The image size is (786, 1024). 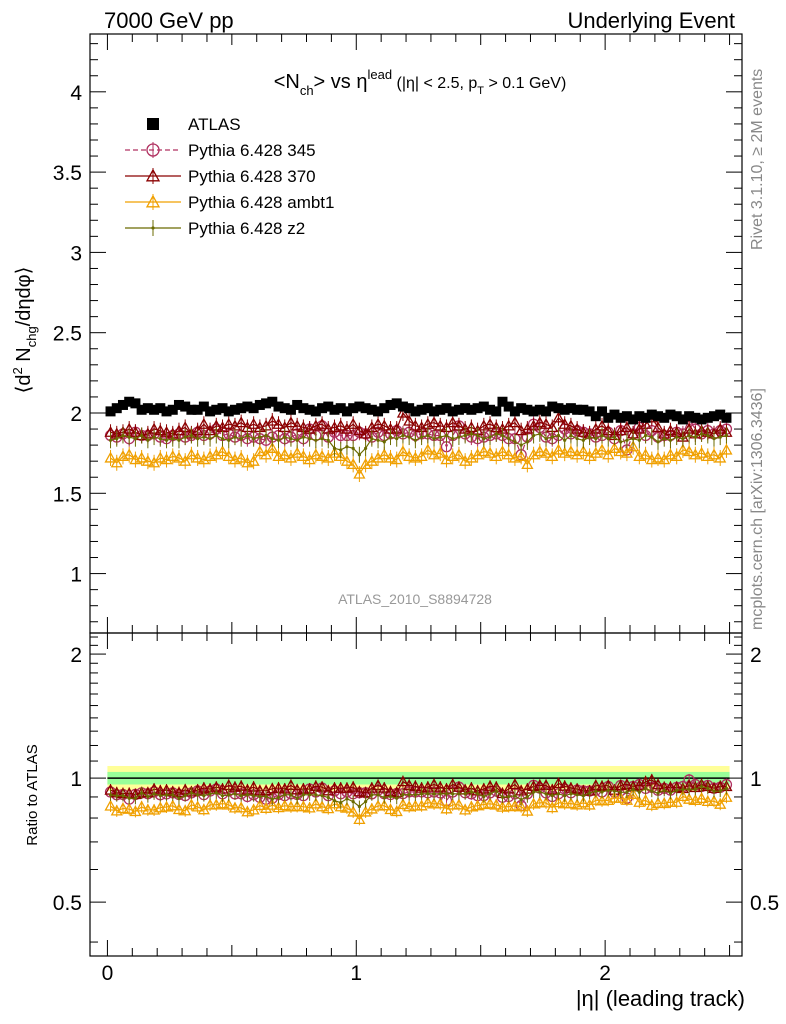 What do you see at coordinates (757, 159) in the screenshot?
I see `rivet-label: Rivet 3.1.10, ≥ 2M events` at bounding box center [757, 159].